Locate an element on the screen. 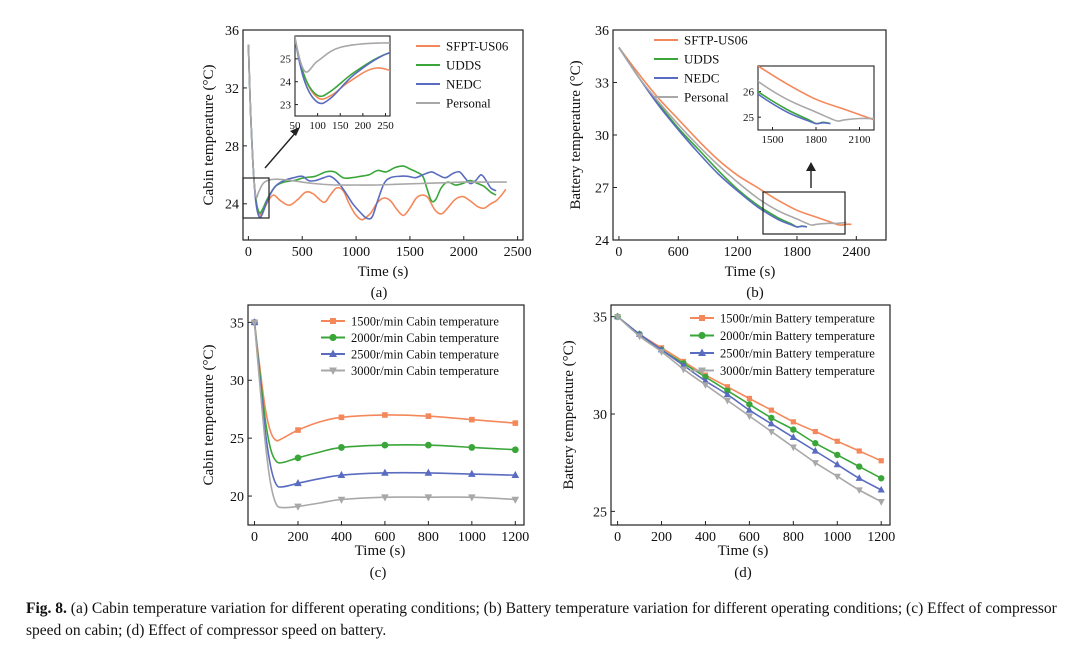  y-axis-label: Cabin temperature (°C) is located at coordinates (209, 135).